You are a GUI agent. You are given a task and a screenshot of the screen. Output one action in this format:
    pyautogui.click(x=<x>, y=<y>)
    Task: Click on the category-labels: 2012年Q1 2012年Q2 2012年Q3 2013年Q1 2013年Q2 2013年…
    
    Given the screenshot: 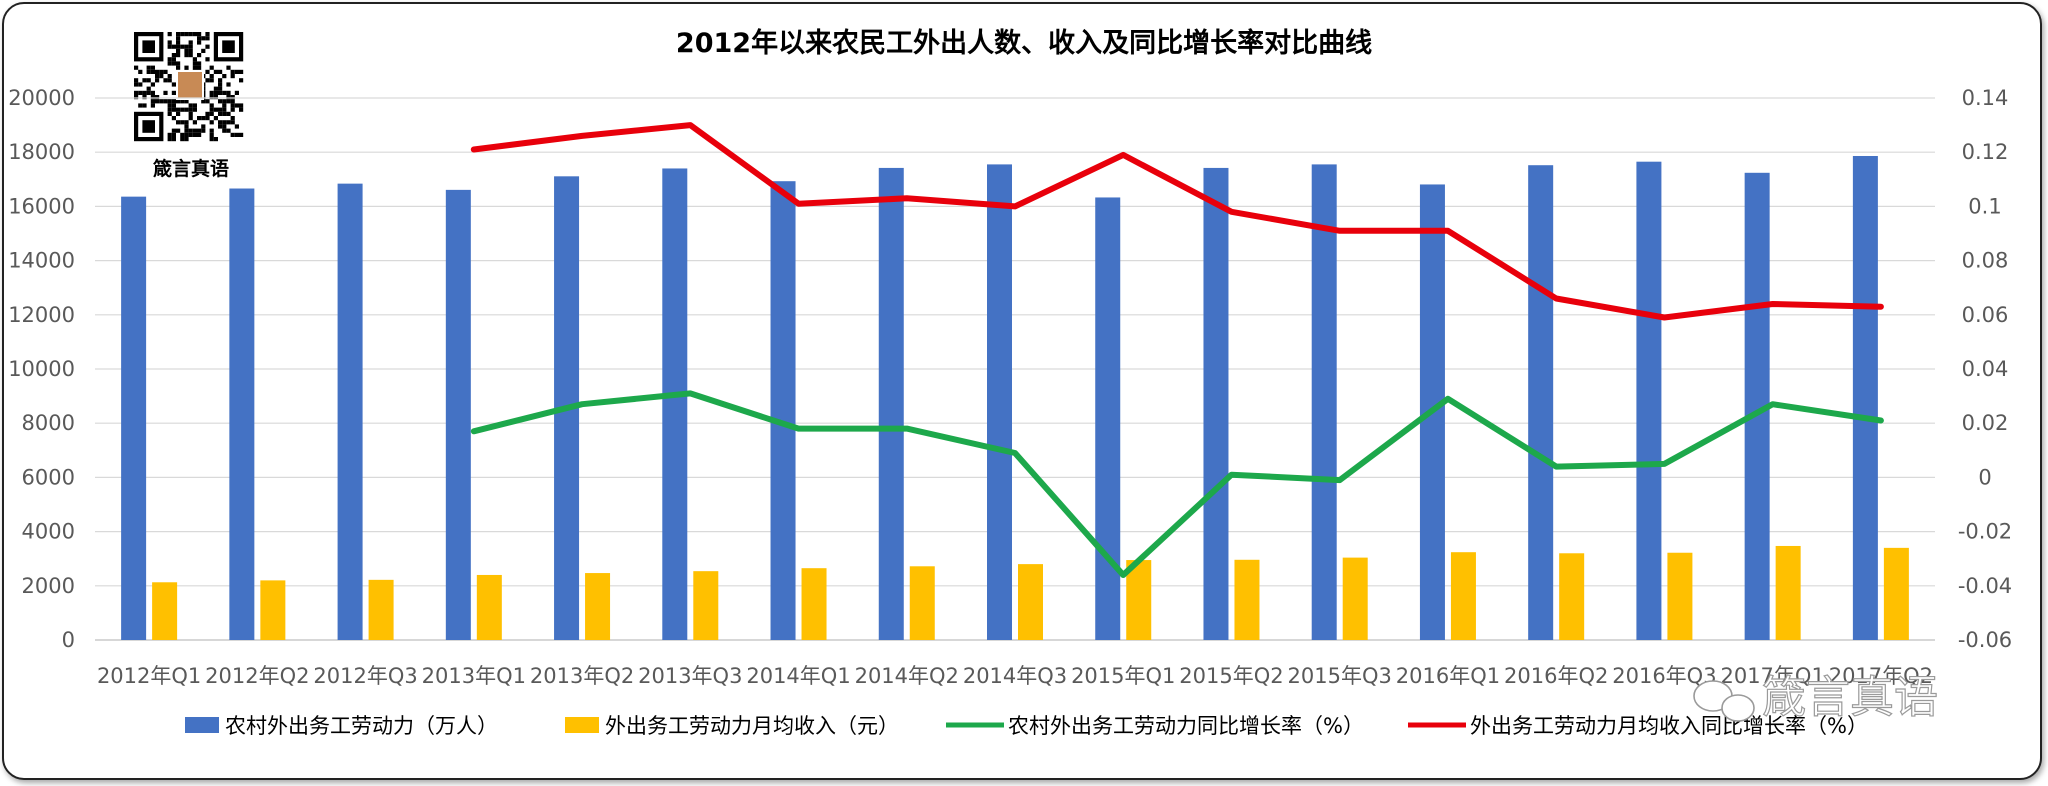 What is the action you would take?
    pyautogui.click(x=1015, y=676)
    